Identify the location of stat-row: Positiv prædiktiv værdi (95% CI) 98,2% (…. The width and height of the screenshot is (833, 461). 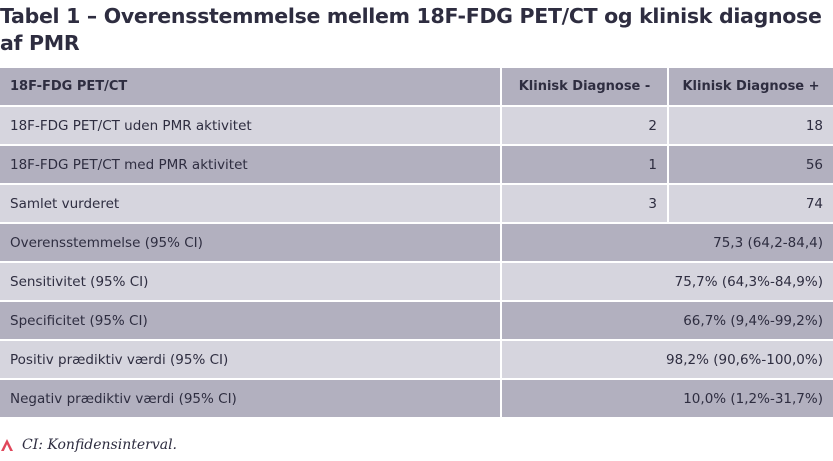
(416, 359).